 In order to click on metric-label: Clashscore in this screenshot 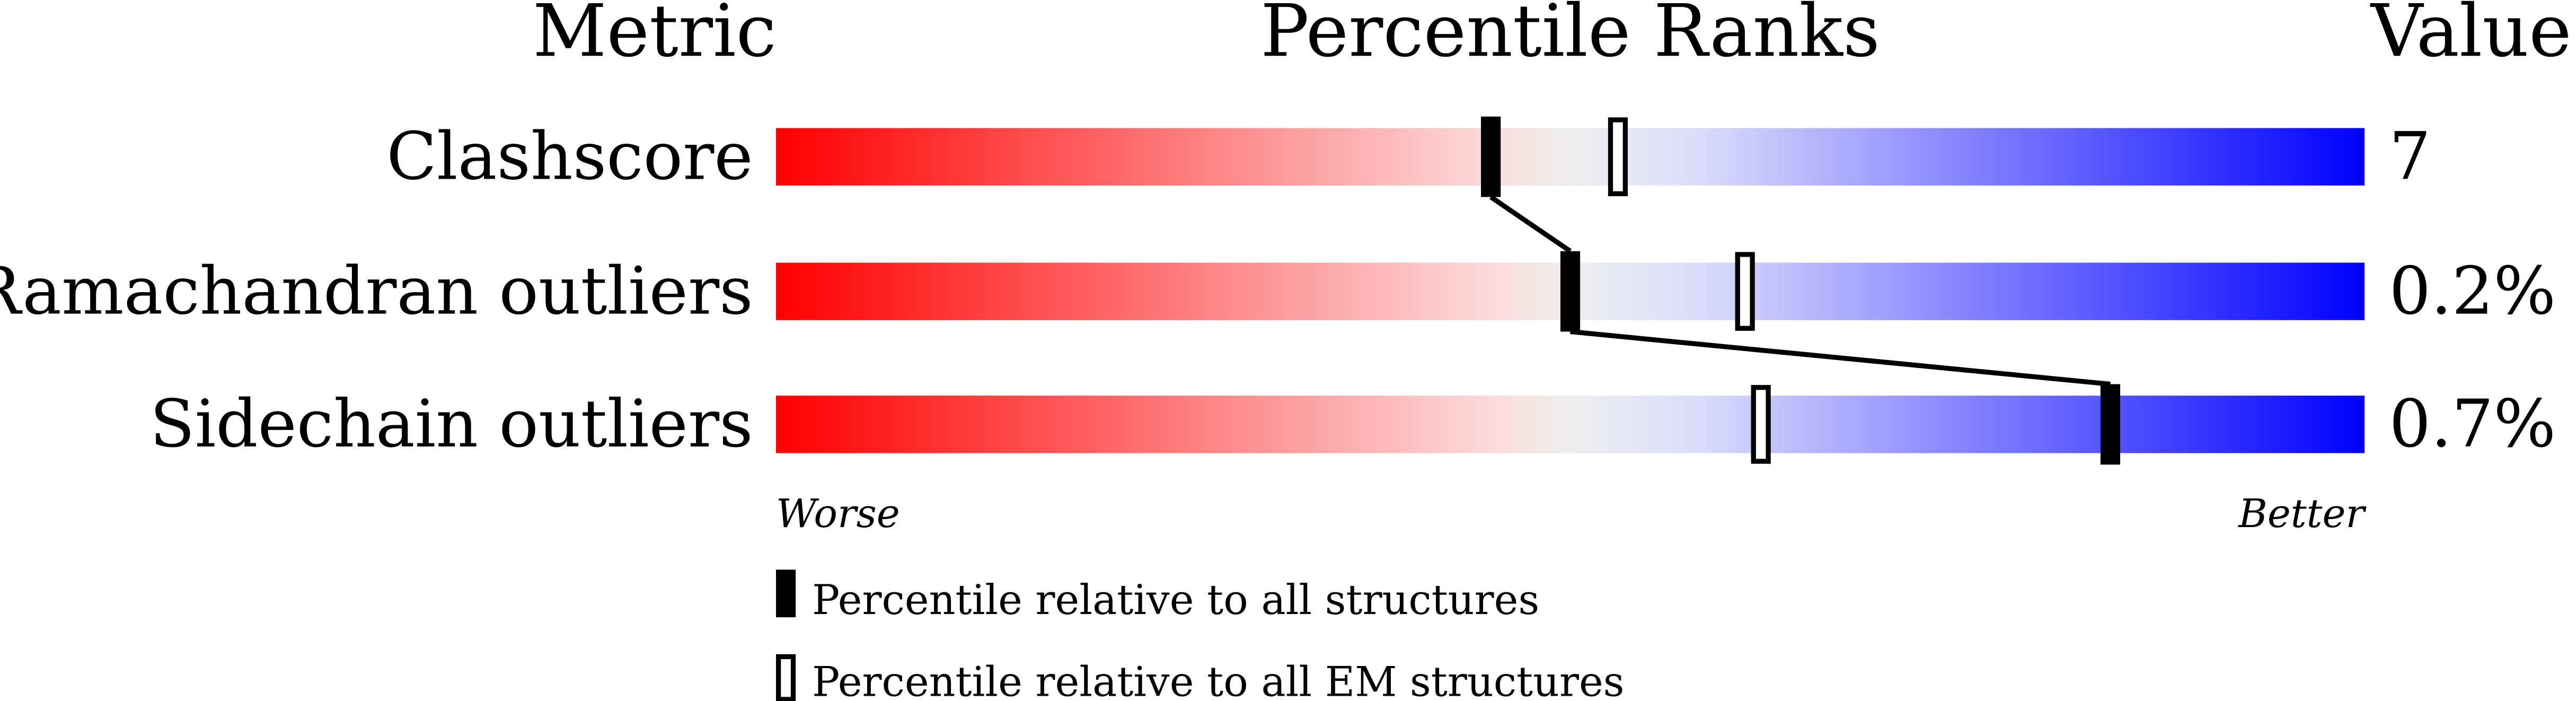, I will do `click(569, 156)`.